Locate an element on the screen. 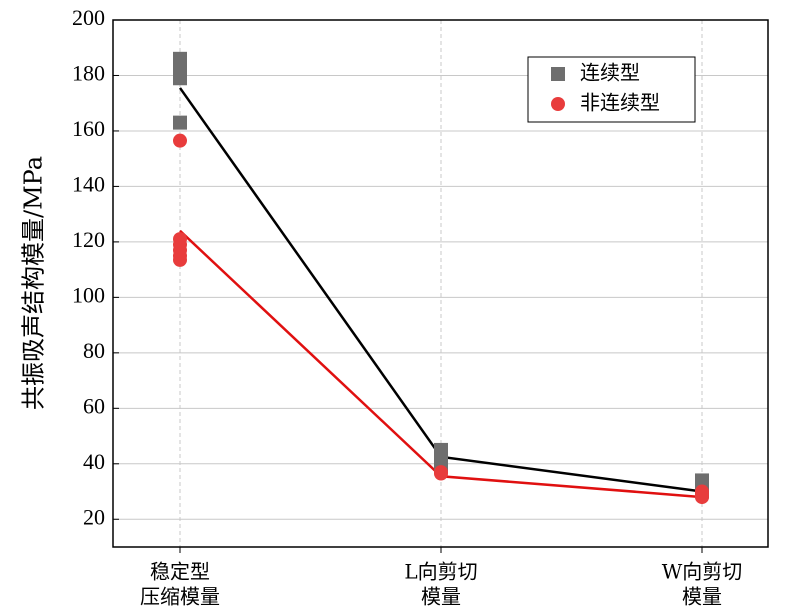  x-tick-label: W向剪切 is located at coordinates (702, 572).